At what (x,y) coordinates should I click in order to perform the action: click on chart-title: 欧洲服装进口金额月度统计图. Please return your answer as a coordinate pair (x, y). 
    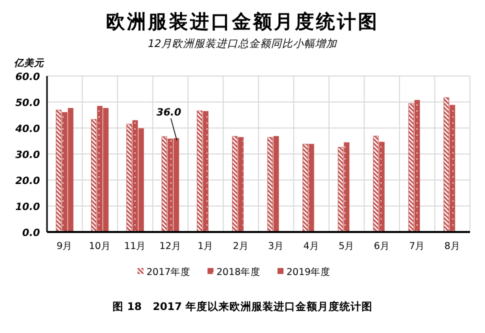
    Looking at the image, I should click on (242, 22).